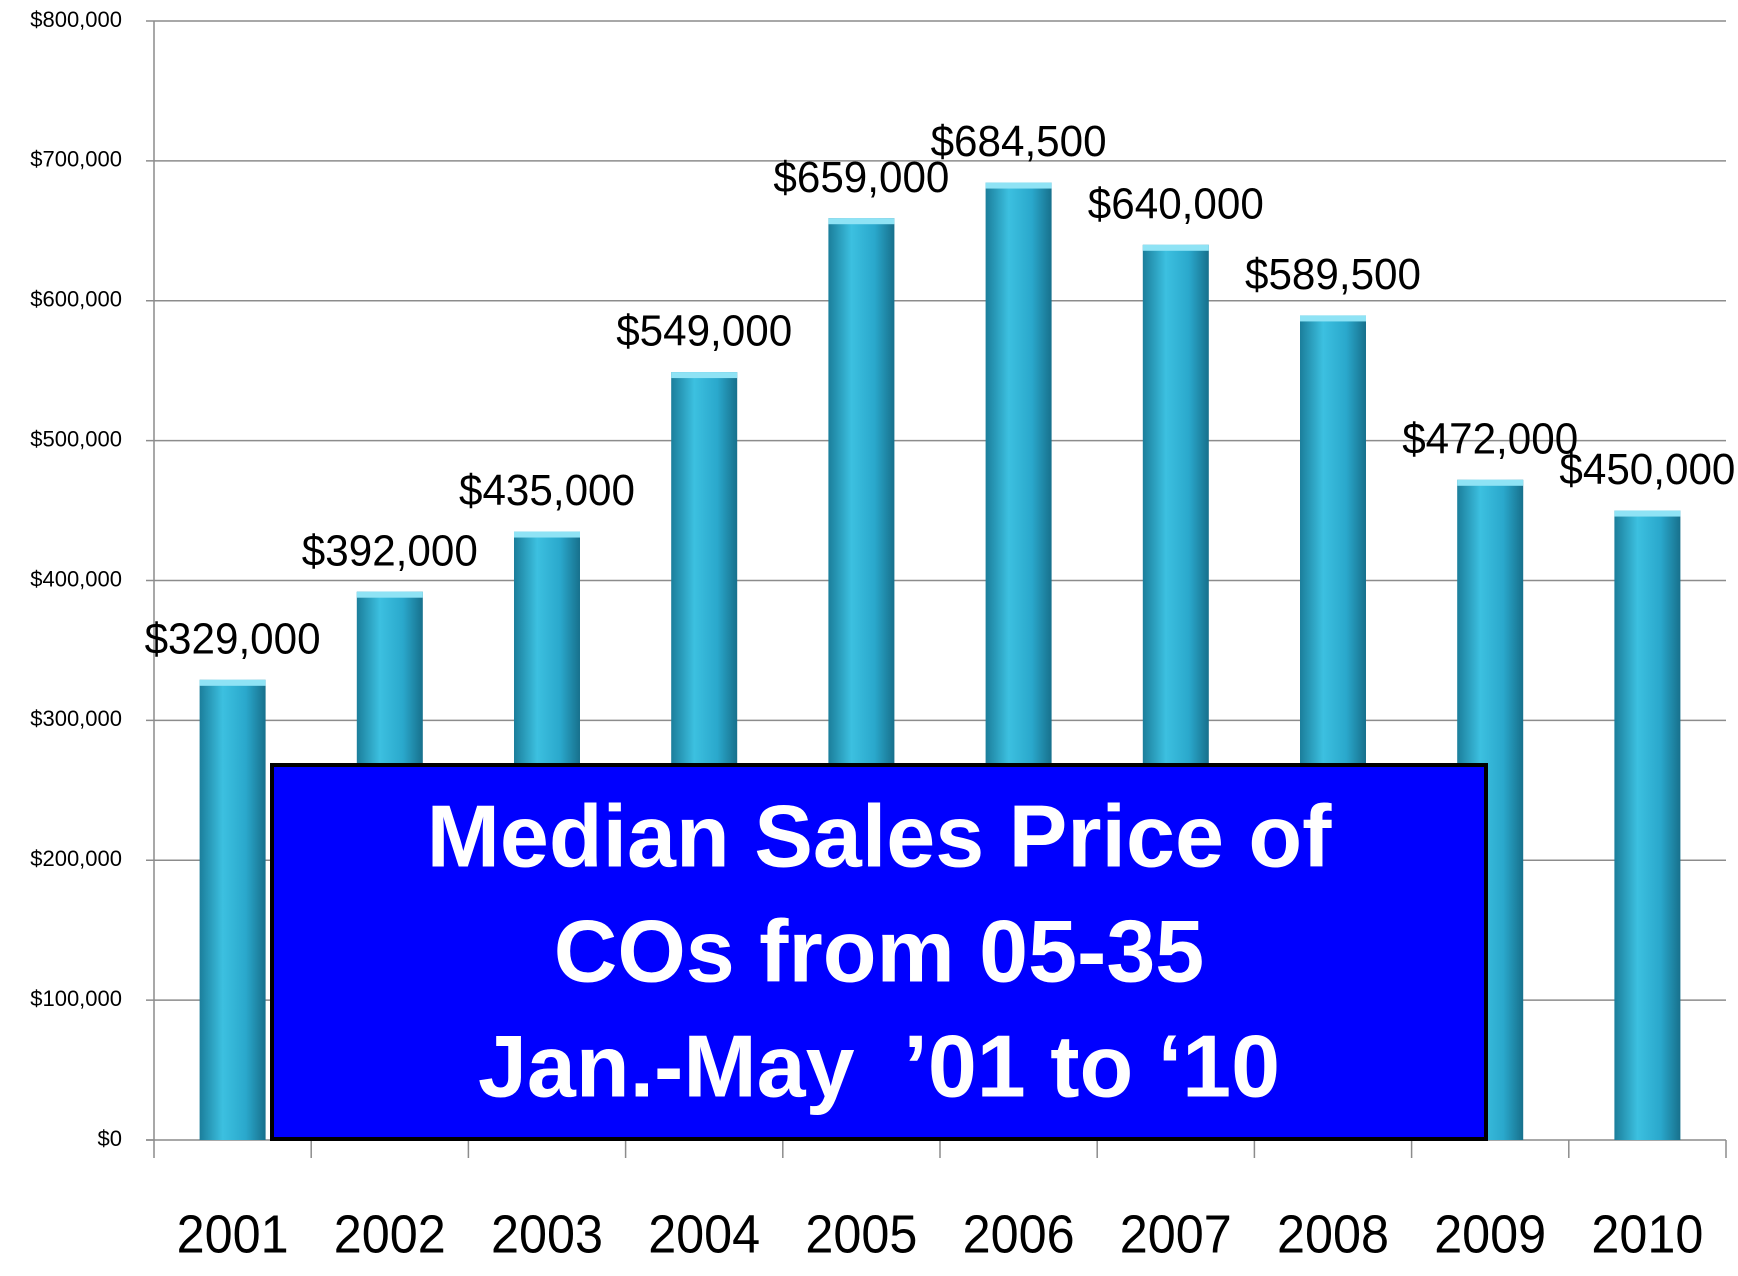  Describe the element at coordinates (704, 1234) in the screenshot. I see `x-tick-label: 2004` at that location.